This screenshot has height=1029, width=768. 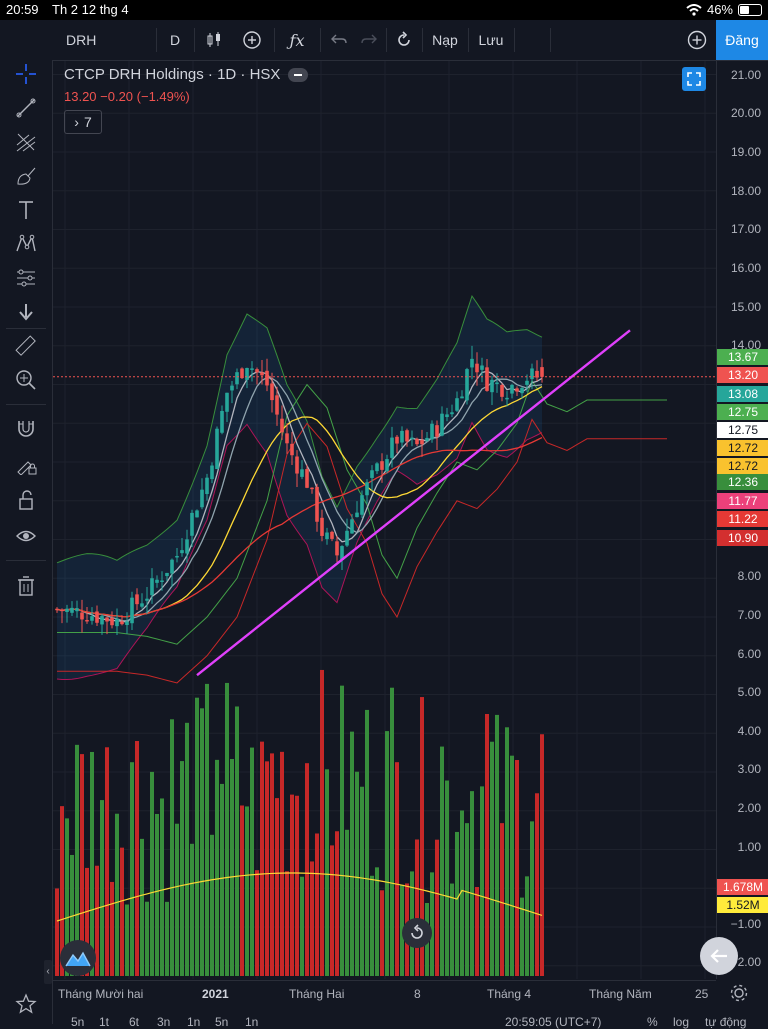 What do you see at coordinates (719, 956) in the screenshot?
I see `scroll-to-realtime-button` at bounding box center [719, 956].